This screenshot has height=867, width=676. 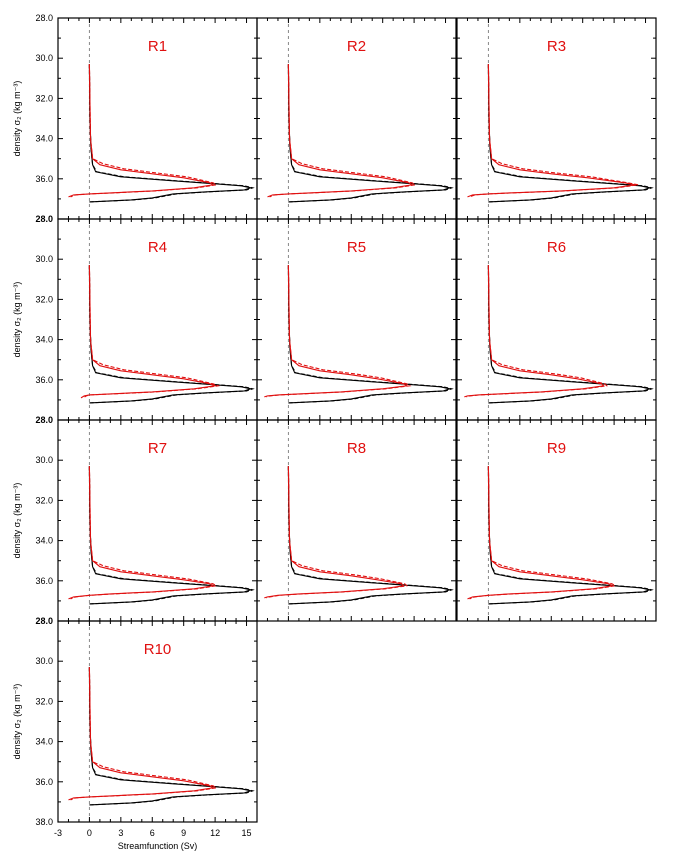 I want to click on panel-r9: R9, so click(x=556, y=520).